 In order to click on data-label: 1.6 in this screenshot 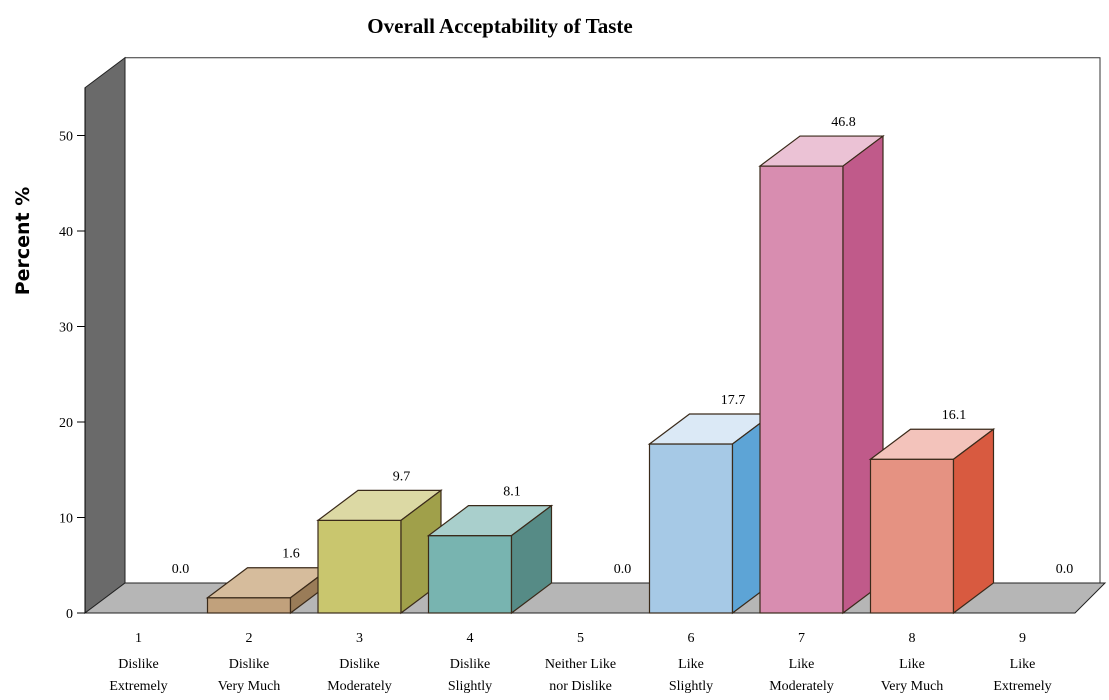, I will do `click(291, 554)`.